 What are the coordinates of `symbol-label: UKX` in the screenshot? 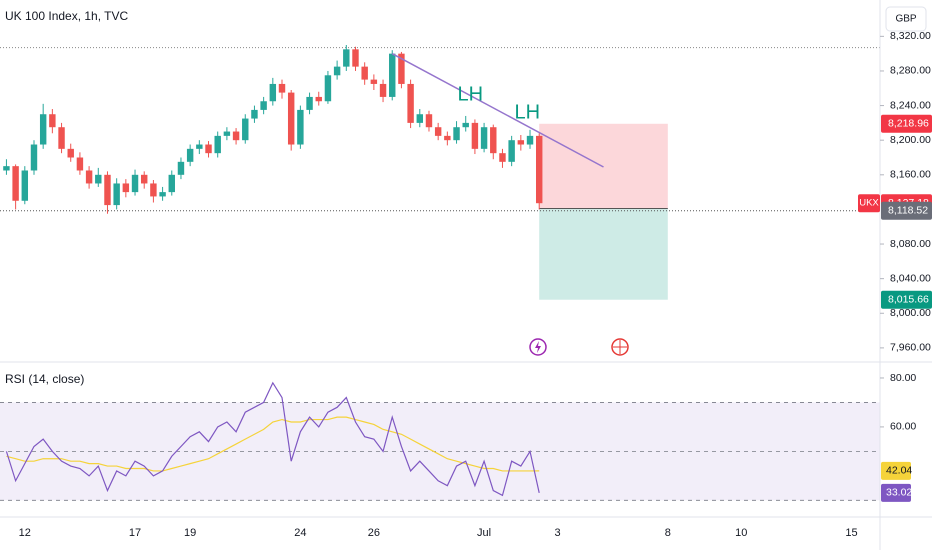 It's located at (869, 203).